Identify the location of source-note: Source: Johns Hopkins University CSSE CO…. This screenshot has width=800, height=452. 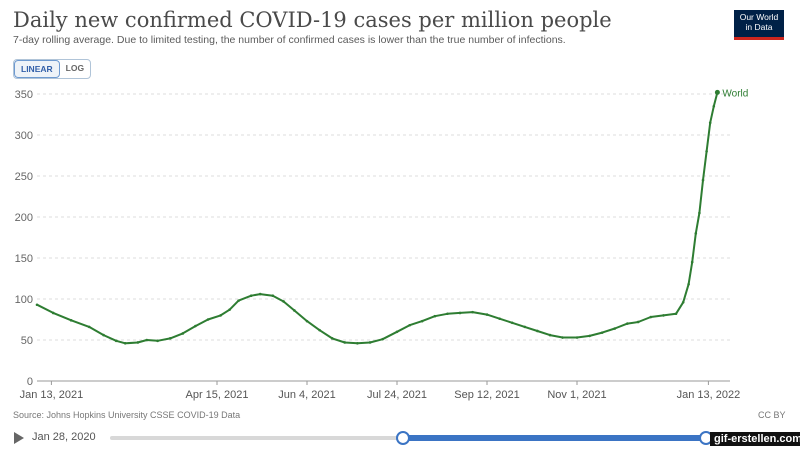
(127, 415).